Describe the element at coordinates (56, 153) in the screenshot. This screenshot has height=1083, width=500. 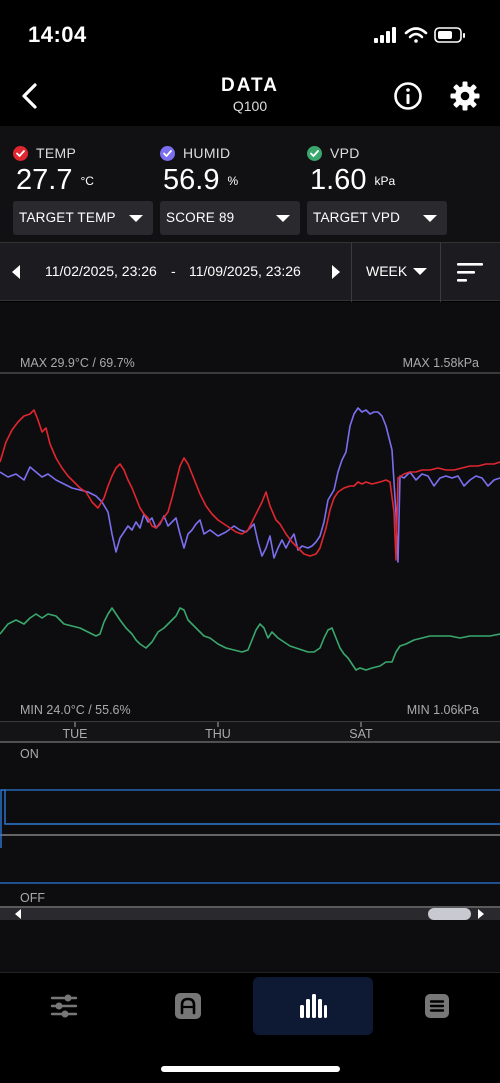
I see `metric-label: TEMP` at that location.